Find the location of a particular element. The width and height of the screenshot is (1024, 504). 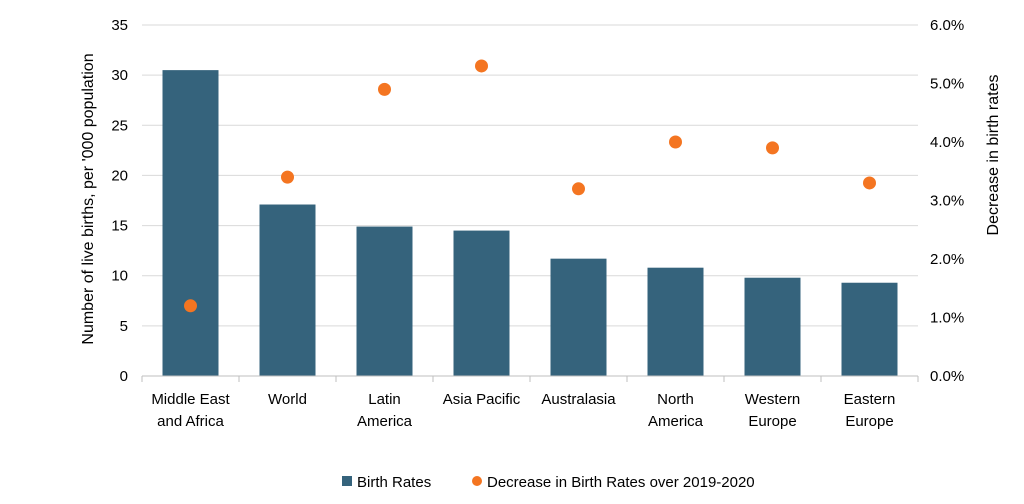

right-tick-label: 2.0% is located at coordinates (947, 259).